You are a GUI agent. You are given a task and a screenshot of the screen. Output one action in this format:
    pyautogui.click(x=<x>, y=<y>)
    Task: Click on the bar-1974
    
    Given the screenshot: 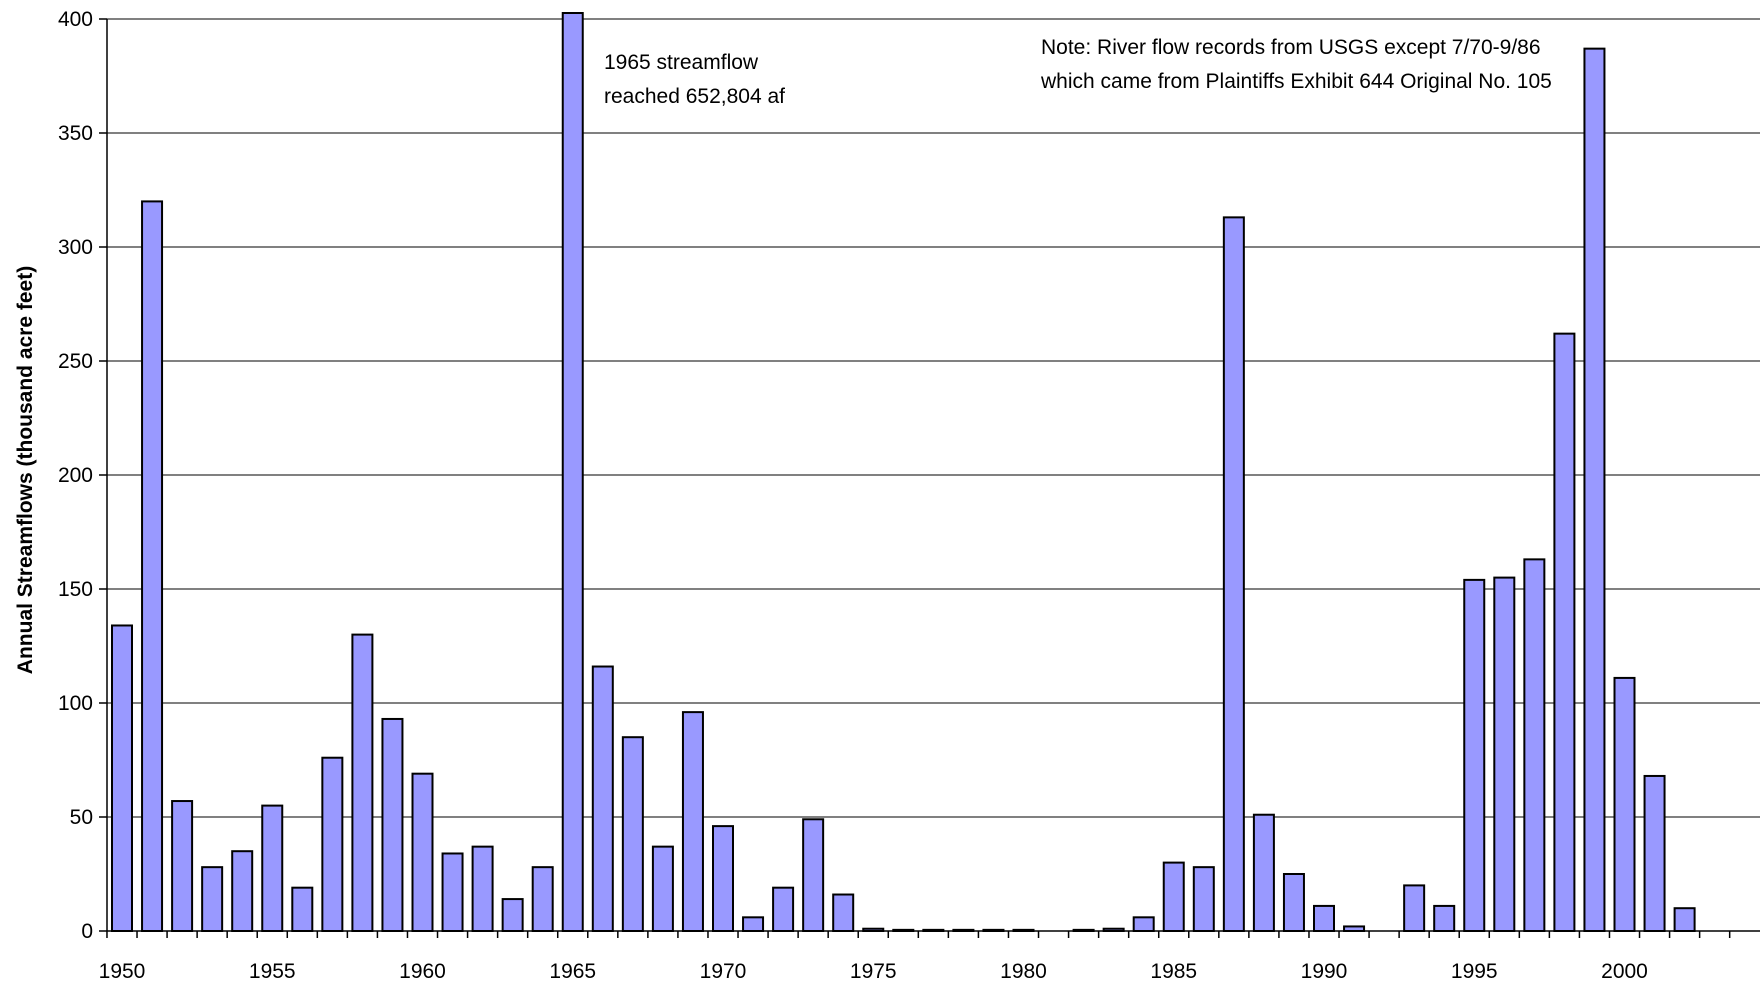 What is the action you would take?
    pyautogui.click(x=843, y=913)
    